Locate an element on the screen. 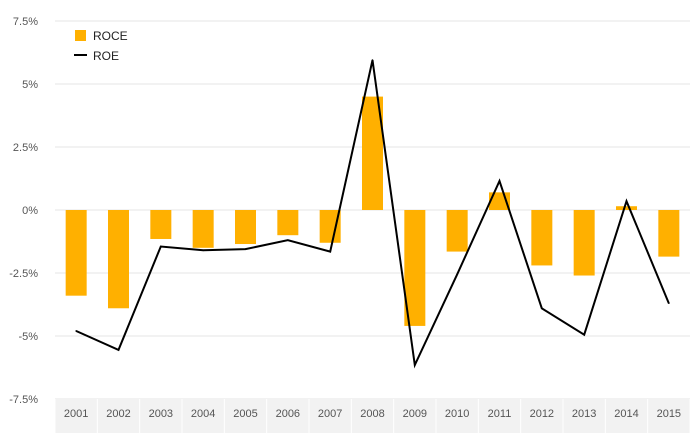 The width and height of the screenshot is (700, 433). y-tick-label: -7.5% is located at coordinates (23, 400).